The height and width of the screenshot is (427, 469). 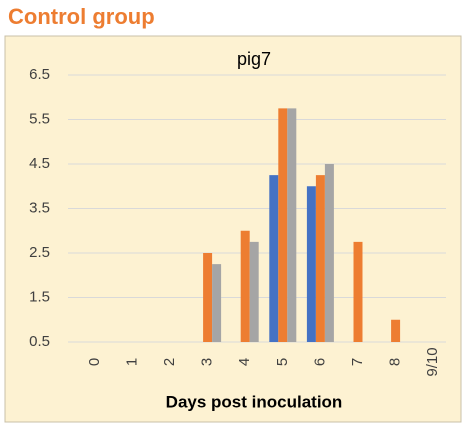 I want to click on y-tick-label: 5.5, so click(x=39, y=118).